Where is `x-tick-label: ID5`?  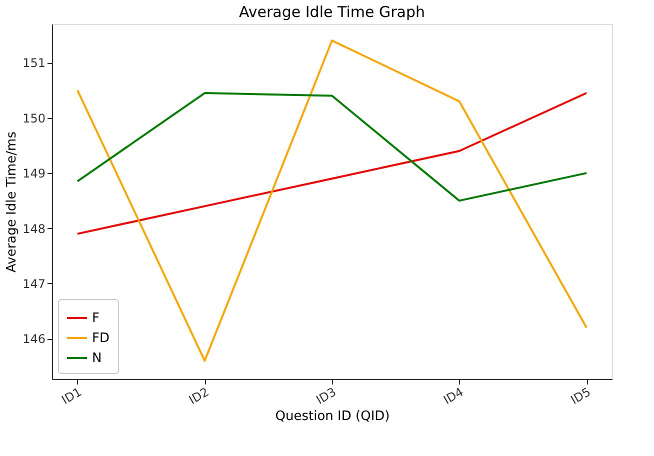
x-tick-label: ID5 is located at coordinates (581, 396).